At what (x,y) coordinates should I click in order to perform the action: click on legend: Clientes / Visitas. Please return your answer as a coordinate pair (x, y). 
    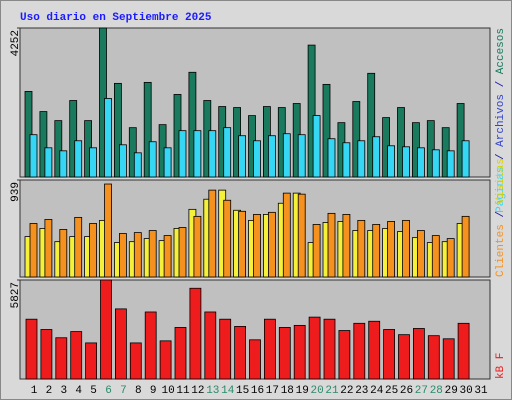
    Looking at the image, I should click on (501, 217).